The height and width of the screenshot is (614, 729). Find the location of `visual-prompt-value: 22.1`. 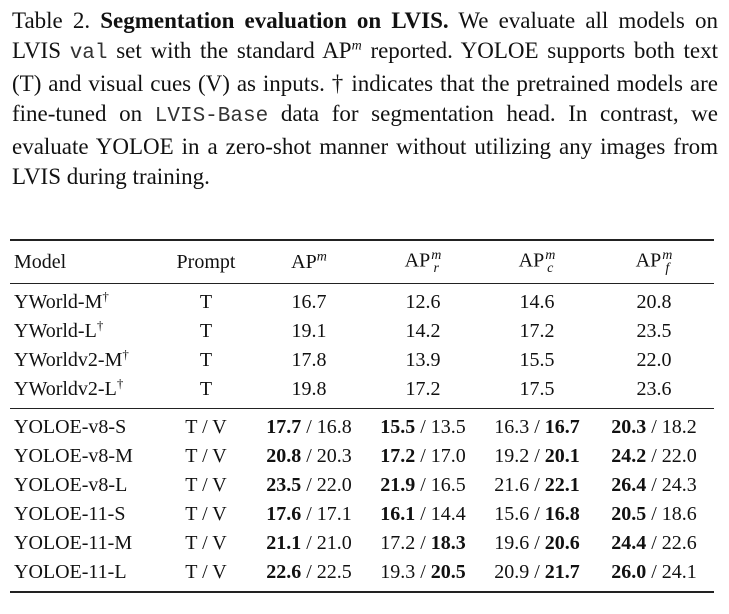

visual-prompt-value: 22.1 is located at coordinates (562, 485).